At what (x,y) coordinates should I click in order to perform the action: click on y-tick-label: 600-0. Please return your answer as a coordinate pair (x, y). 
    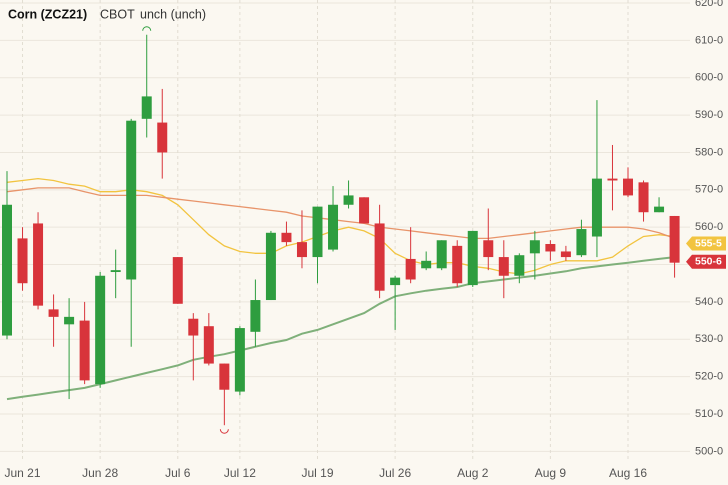
    Looking at the image, I should click on (709, 78).